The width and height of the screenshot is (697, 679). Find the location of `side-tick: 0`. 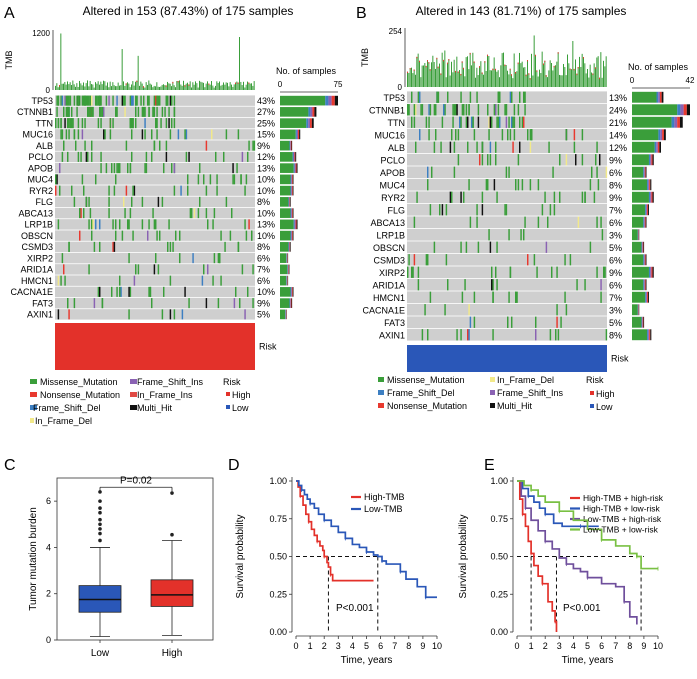

side-tick: 0 is located at coordinates (632, 80).